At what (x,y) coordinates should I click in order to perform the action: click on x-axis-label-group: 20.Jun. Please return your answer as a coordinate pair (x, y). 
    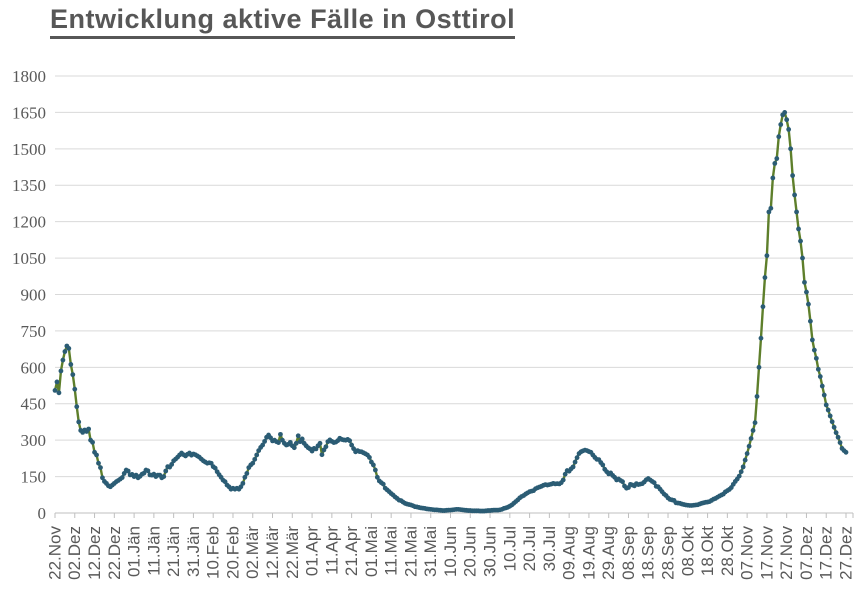
    Looking at the image, I should click on (470, 551).